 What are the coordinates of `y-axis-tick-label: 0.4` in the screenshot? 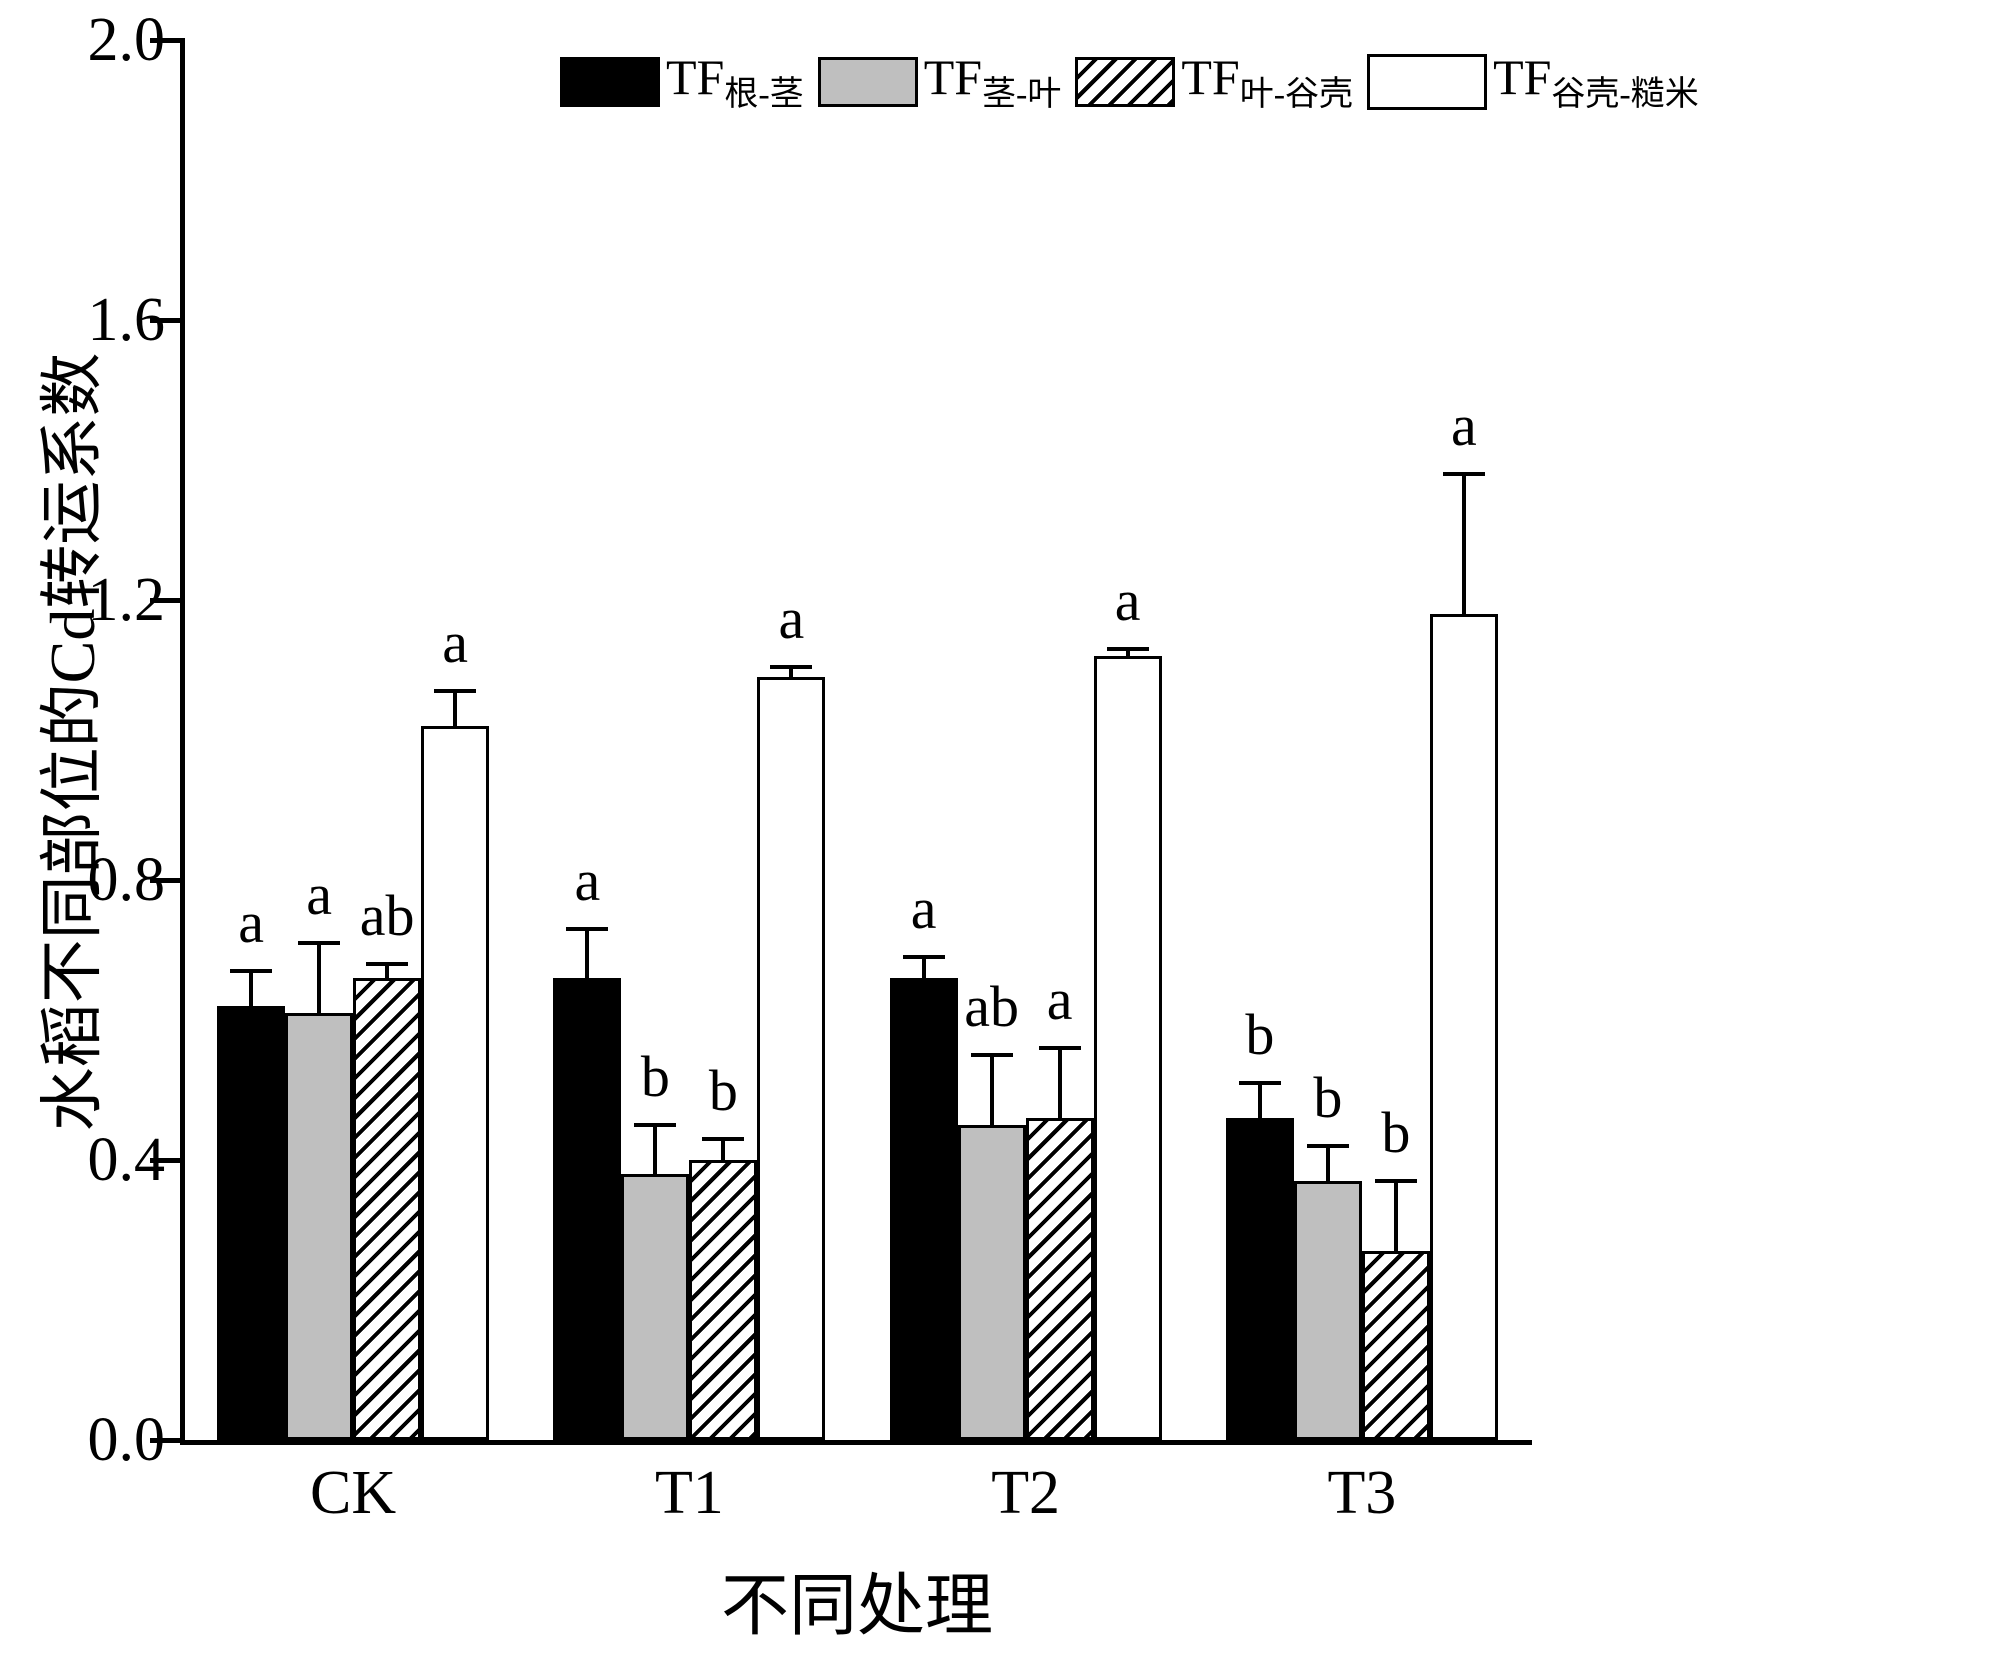 It's located at (126, 1160).